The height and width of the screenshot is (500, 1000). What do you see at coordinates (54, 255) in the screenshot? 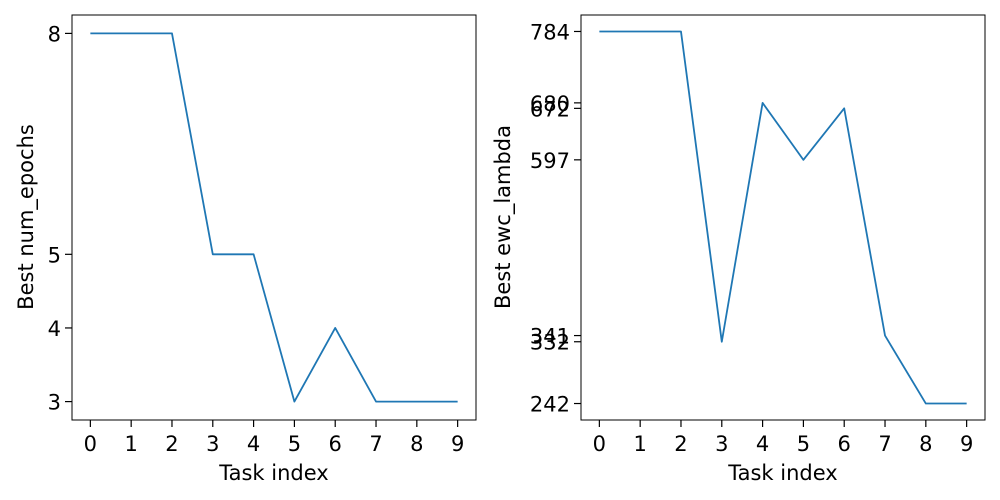
I see `y-tick-label: 5` at bounding box center [54, 255].